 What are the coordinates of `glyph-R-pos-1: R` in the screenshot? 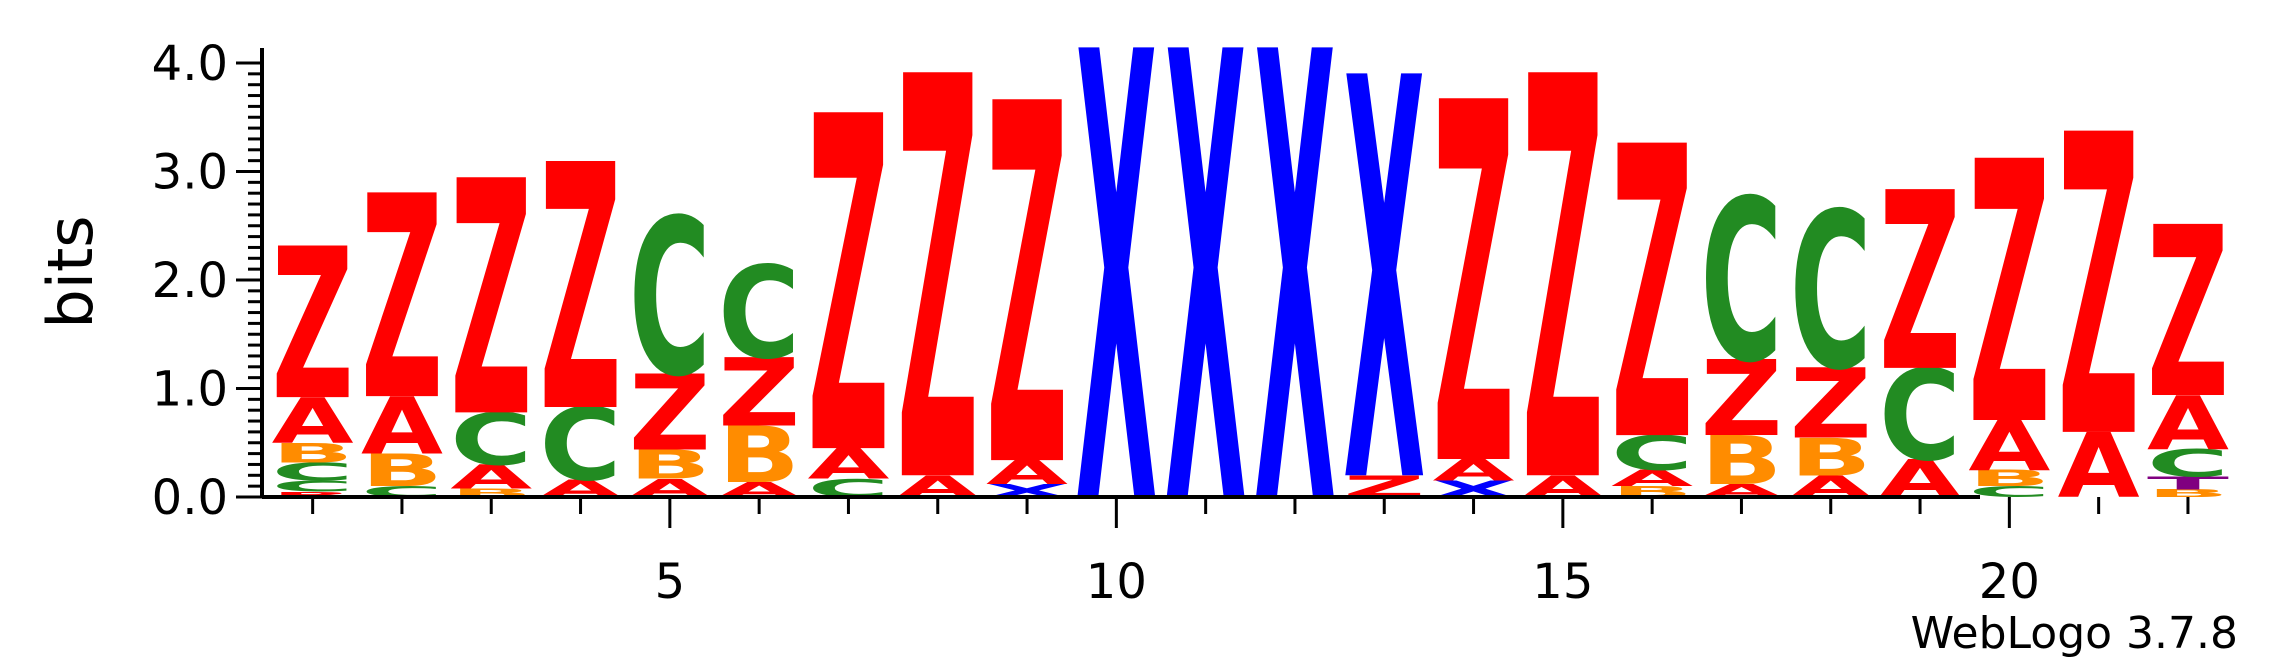 It's located at (313, 494).